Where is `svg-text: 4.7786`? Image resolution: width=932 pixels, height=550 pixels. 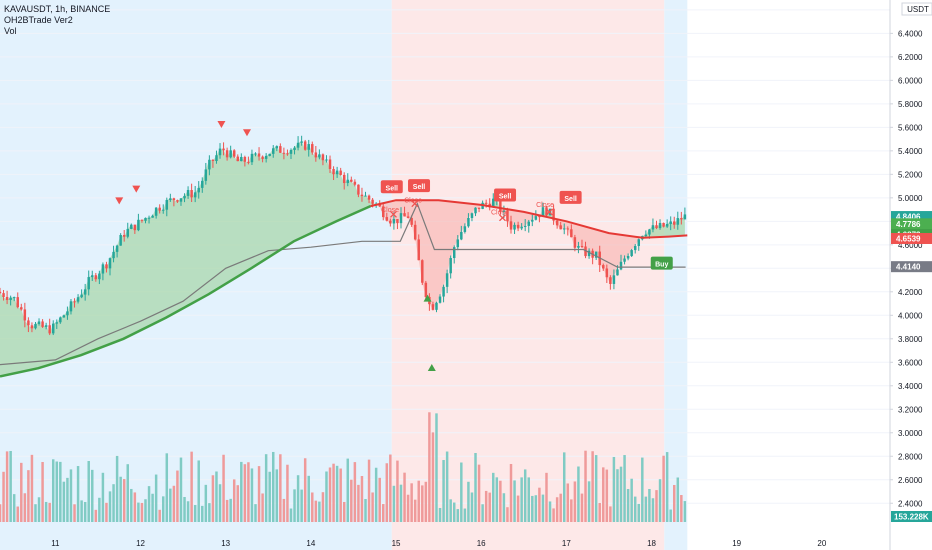
svg-text: 4.7786 is located at coordinates (908, 224).